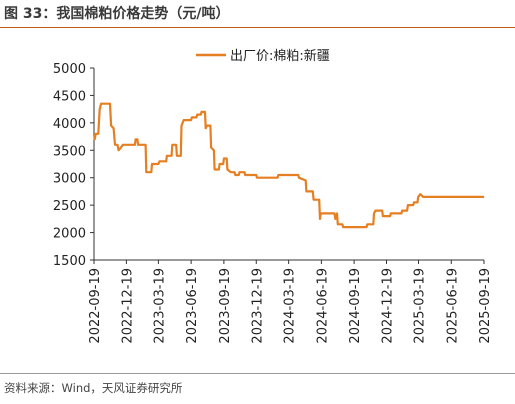  Describe the element at coordinates (192, 306) in the screenshot. I see `x-tick-label: 2023-06-19` at that location.